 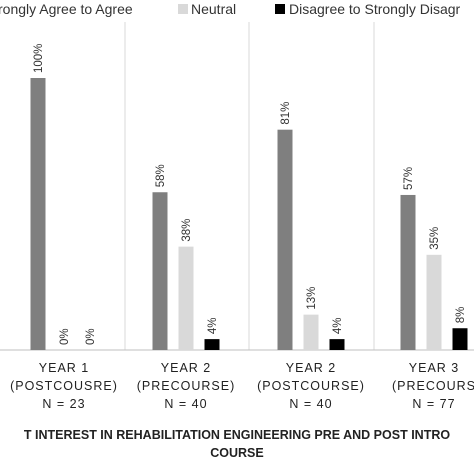 What do you see at coordinates (461, 315) in the screenshot?
I see `data-label: 8%` at bounding box center [461, 315].